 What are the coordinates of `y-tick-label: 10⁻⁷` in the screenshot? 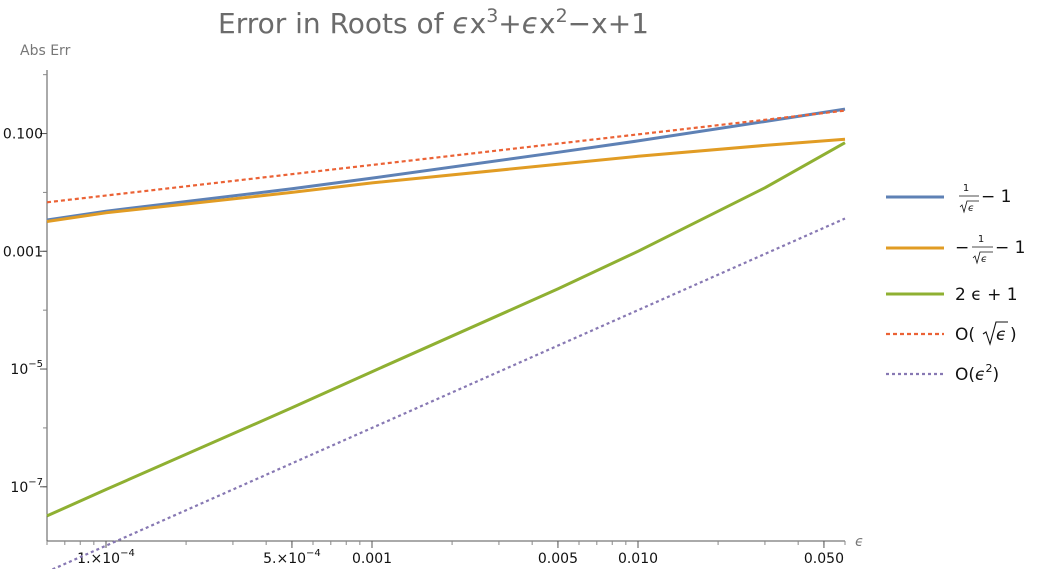 It's located at (26, 486).